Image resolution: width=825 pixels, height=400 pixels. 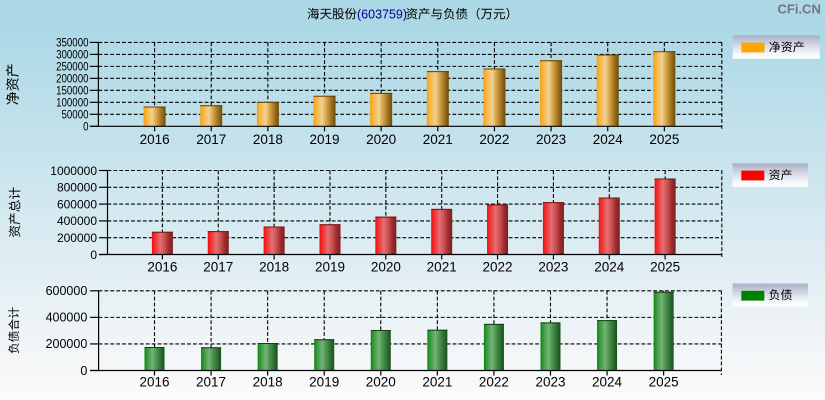 I want to click on svg-text: (603759), so click(x=382, y=14).